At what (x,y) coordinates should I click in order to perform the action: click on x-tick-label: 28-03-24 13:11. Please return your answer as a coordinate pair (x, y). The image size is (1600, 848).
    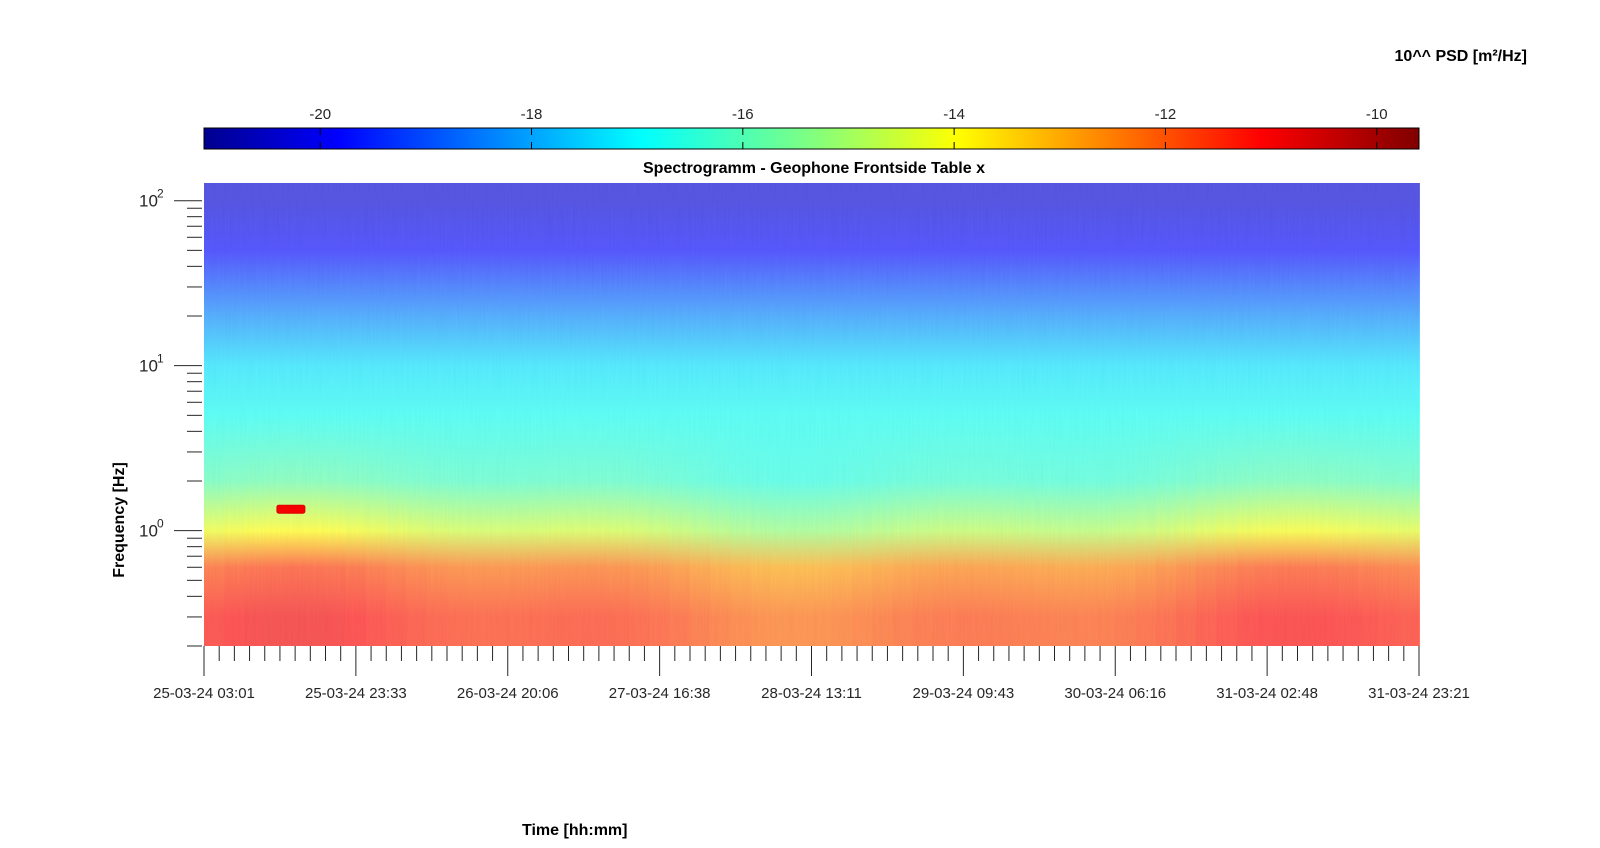
    Looking at the image, I should click on (811, 693).